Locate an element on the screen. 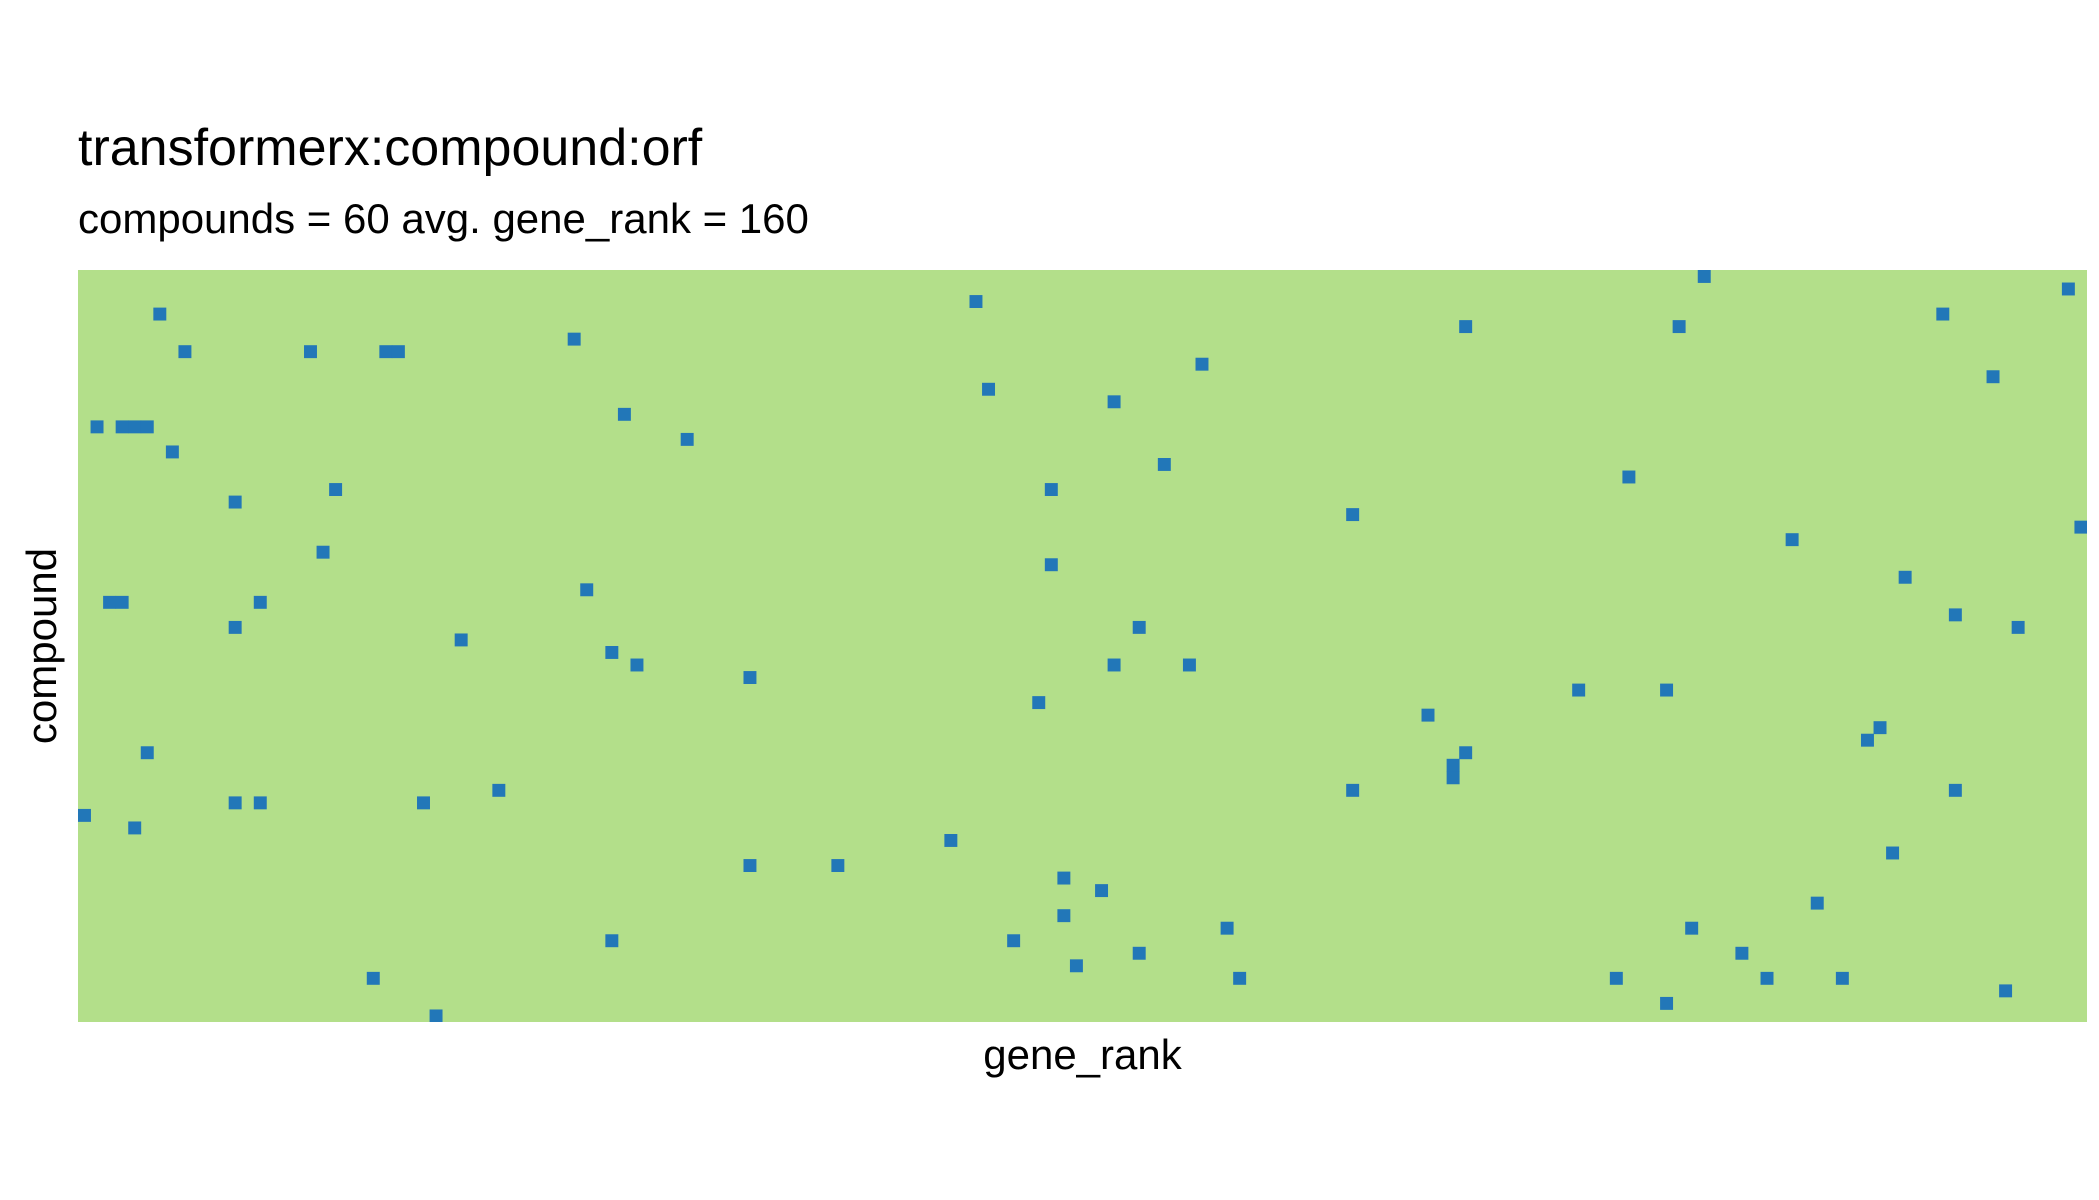 This screenshot has height=1200, width=2099. y-axis-label-container: compound is located at coordinates (42, 646).